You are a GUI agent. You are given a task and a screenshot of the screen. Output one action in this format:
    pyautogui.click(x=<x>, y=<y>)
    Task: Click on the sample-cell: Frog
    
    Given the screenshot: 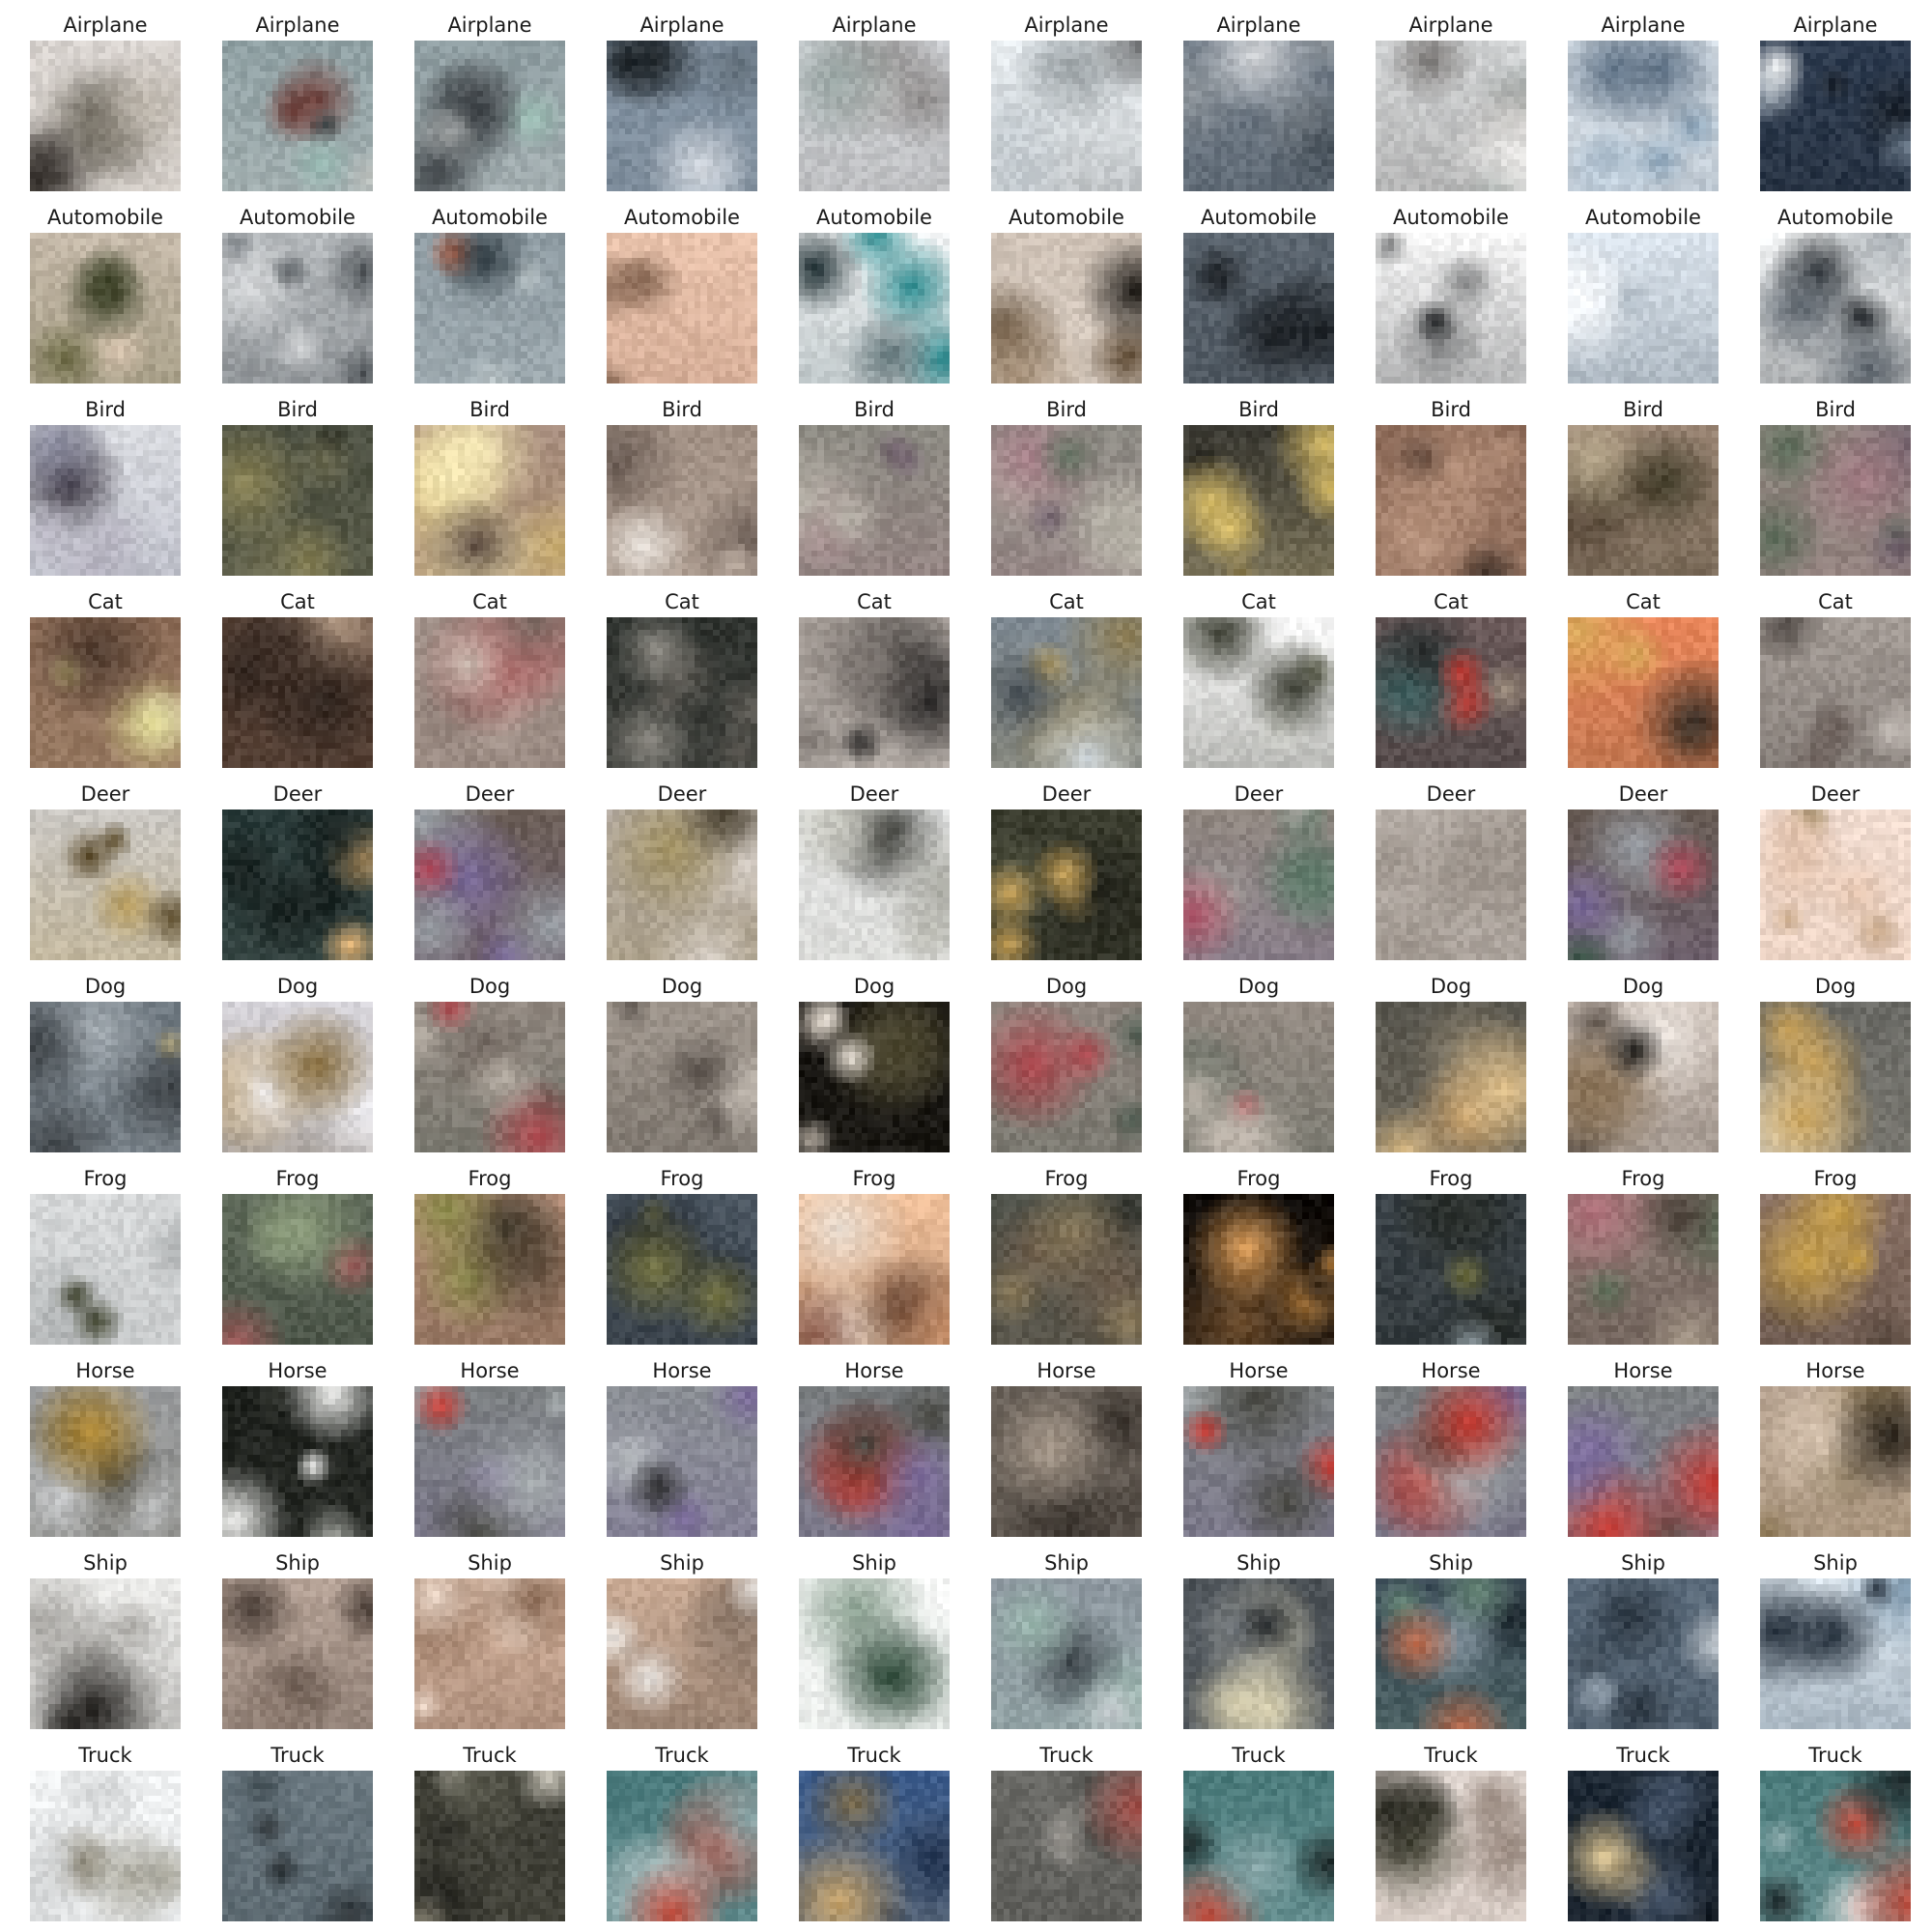 What is the action you would take?
    pyautogui.click(x=105, y=1249)
    